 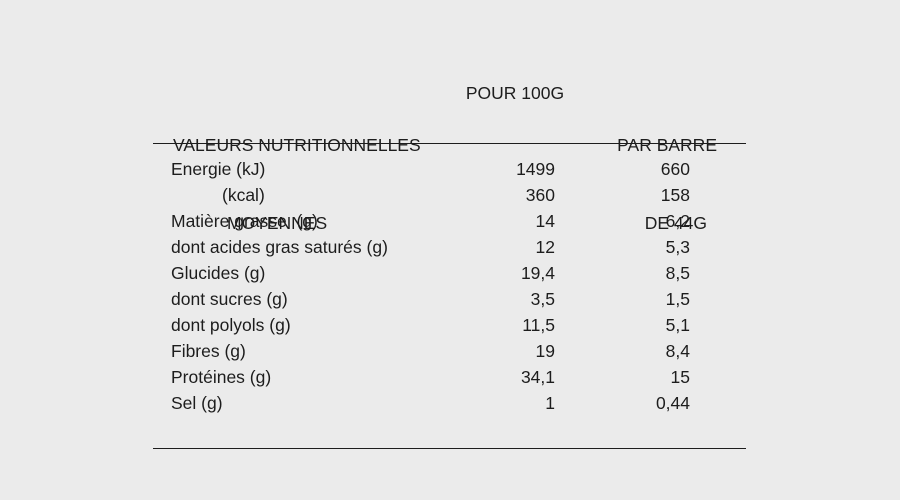 I want to click on row-label: dont sucres (g), so click(x=229, y=299).